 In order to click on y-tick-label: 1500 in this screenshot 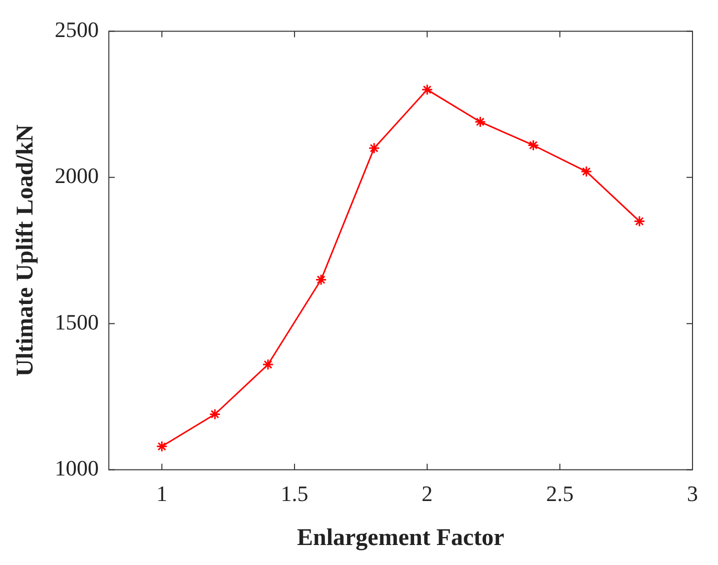, I will do `click(76, 321)`.